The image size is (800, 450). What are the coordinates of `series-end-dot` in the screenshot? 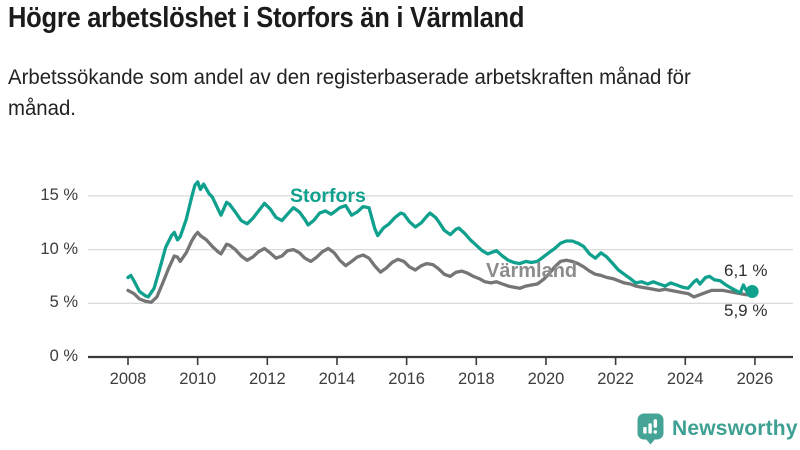 It's located at (752, 291).